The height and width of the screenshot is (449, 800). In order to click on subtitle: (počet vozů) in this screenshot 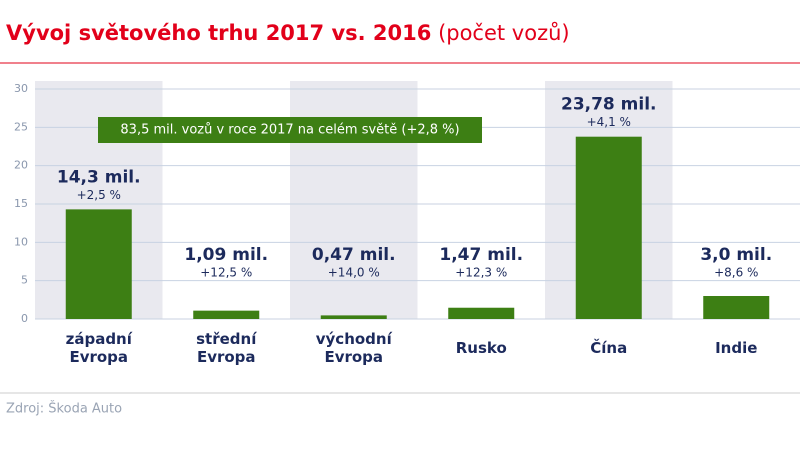, I will do `click(504, 33)`.